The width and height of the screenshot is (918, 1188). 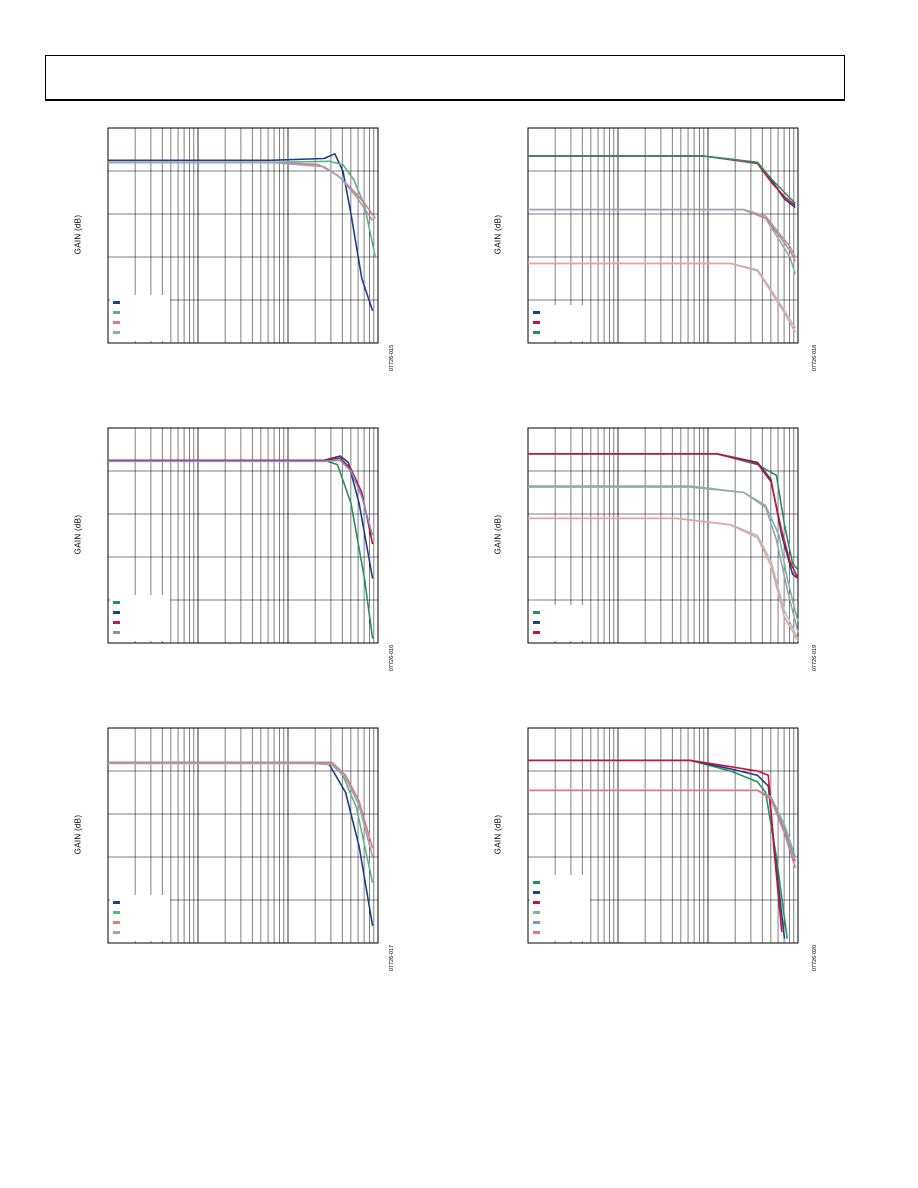 What do you see at coordinates (445, 78) in the screenshot?
I see `page-header-box` at bounding box center [445, 78].